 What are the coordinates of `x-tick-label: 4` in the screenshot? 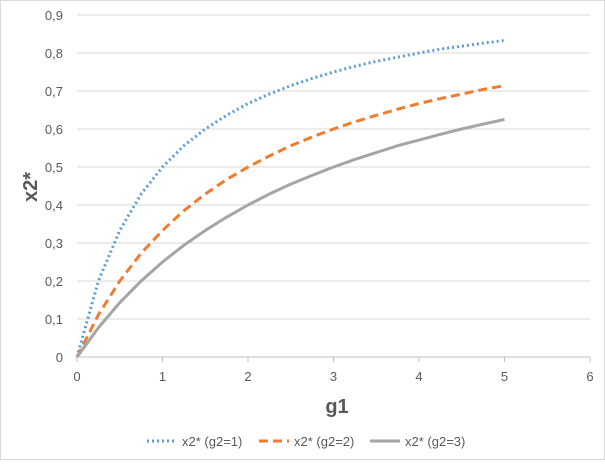 It's located at (418, 376).